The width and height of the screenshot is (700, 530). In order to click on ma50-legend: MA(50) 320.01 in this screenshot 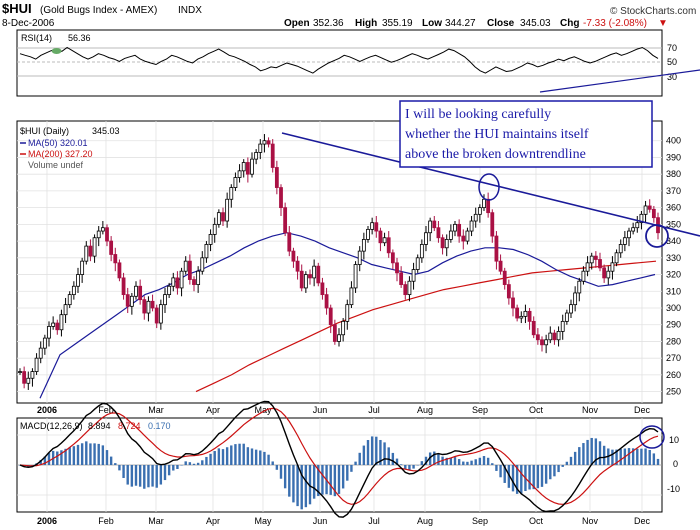, I will do `click(58, 143)`.